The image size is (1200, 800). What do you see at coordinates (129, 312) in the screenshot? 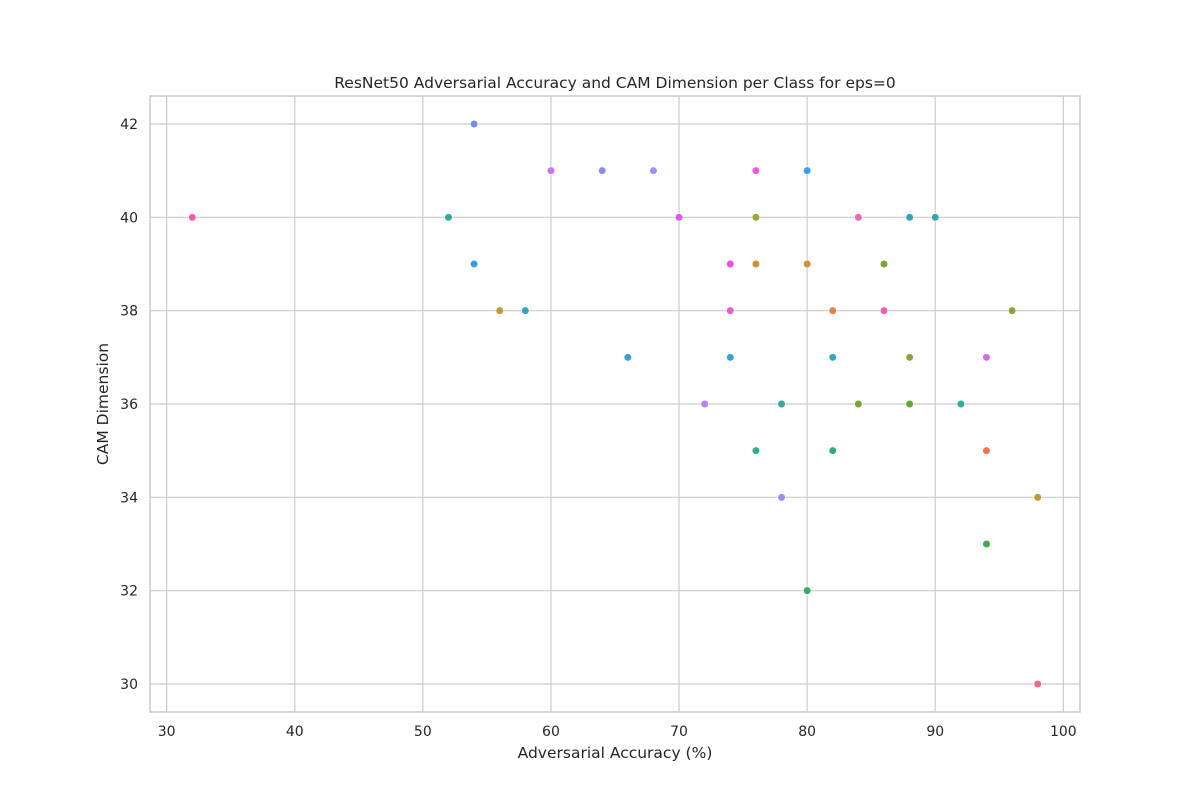
I see `y-tick-label: 38` at bounding box center [129, 312].